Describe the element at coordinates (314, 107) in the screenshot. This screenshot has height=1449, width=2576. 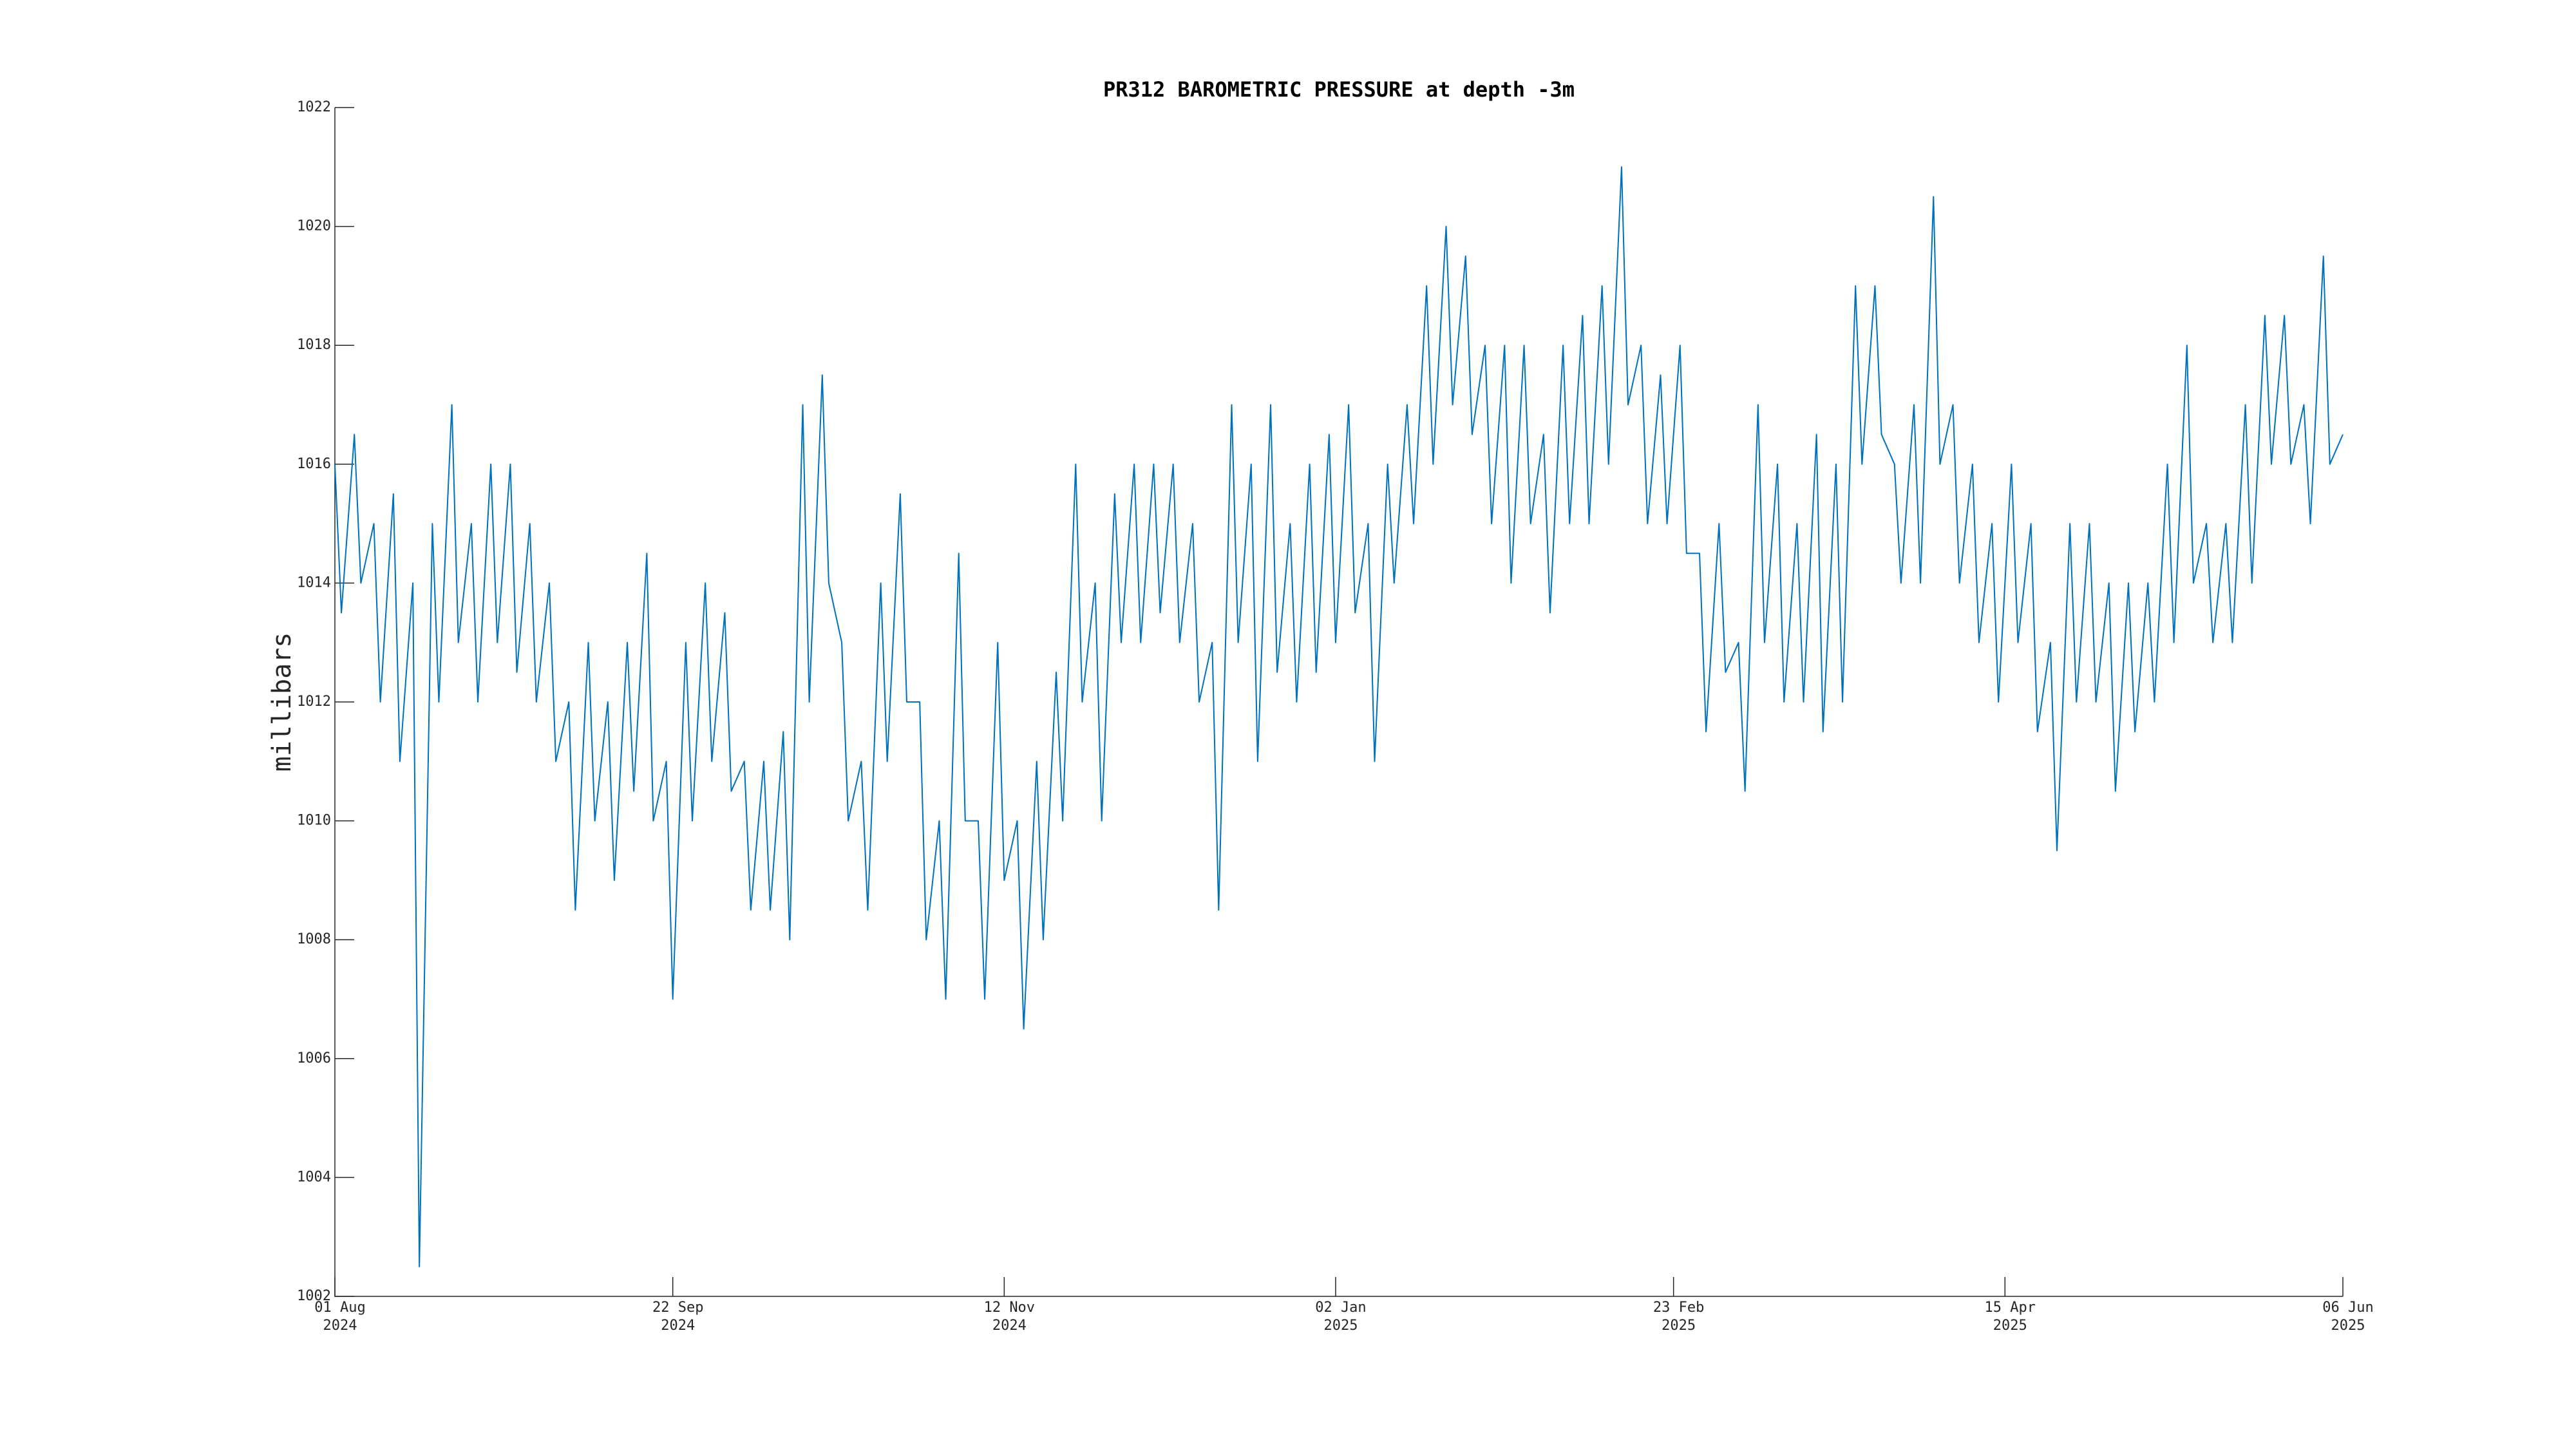
I see `y-tick-label: 1022` at that location.